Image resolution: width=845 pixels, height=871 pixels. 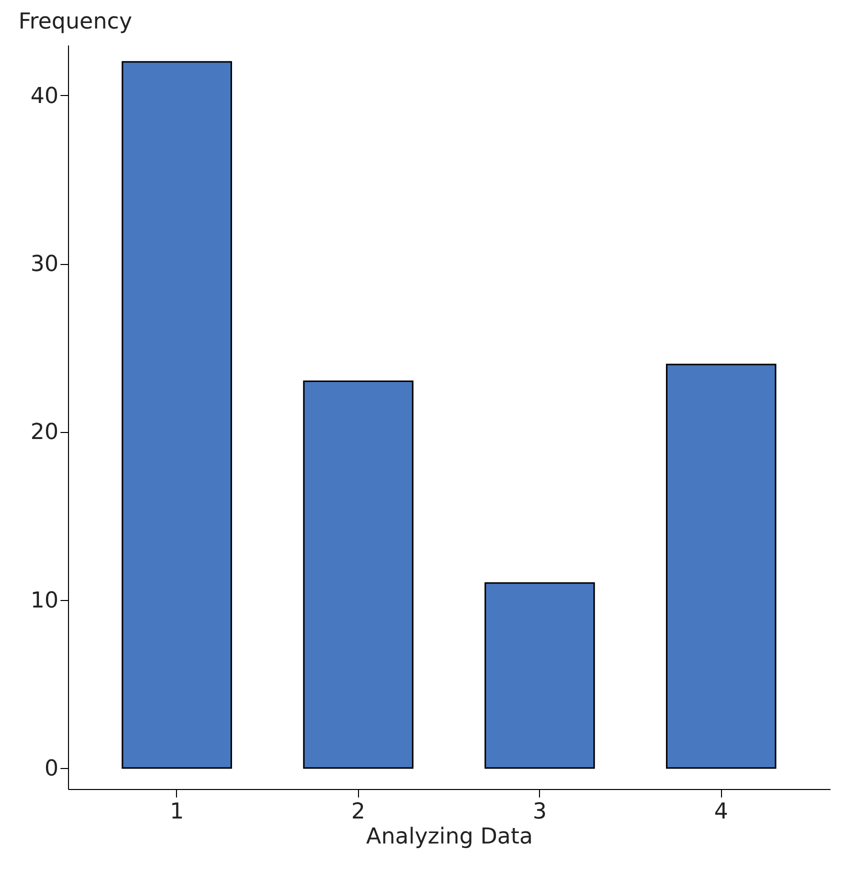 What do you see at coordinates (44, 265) in the screenshot?
I see `y-tick-label: 30` at bounding box center [44, 265].